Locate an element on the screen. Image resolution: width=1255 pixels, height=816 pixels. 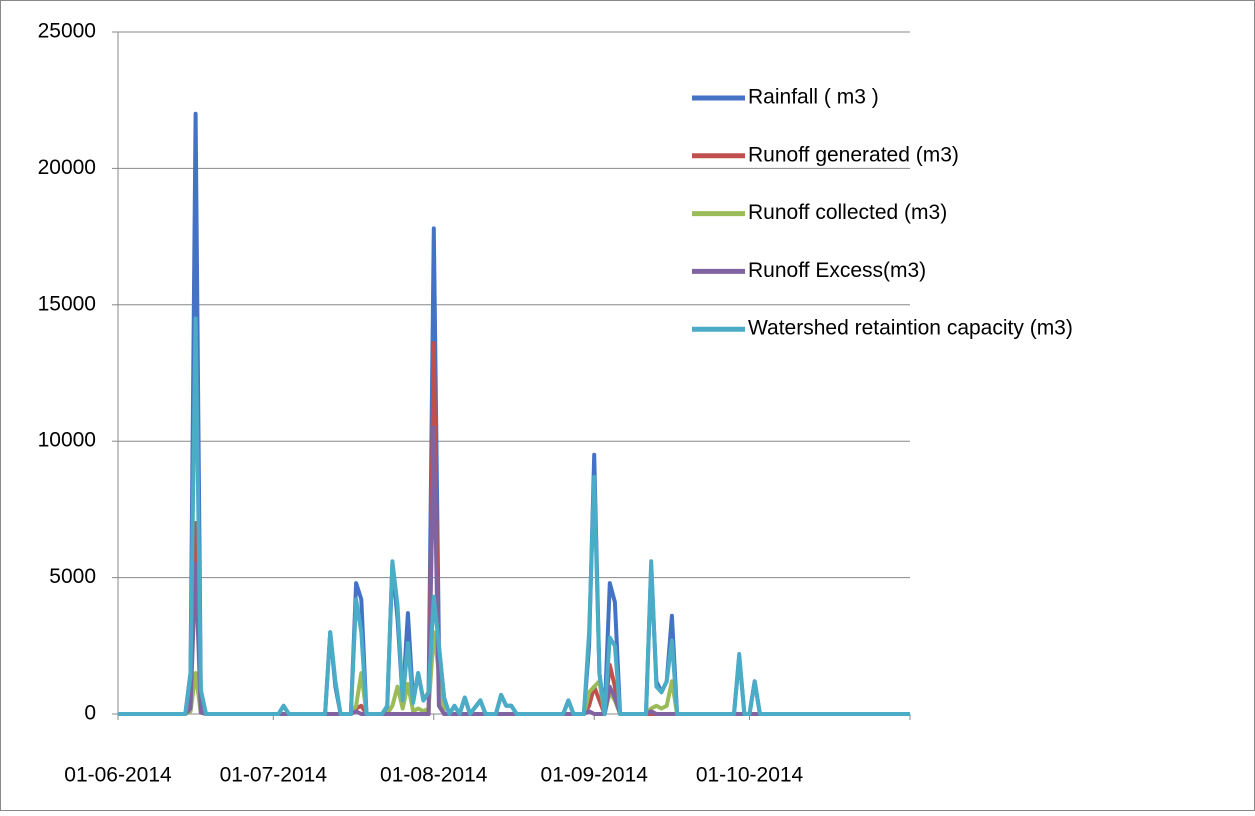
legend-label: Watershed retaintion capacity (m3) is located at coordinates (910, 328).